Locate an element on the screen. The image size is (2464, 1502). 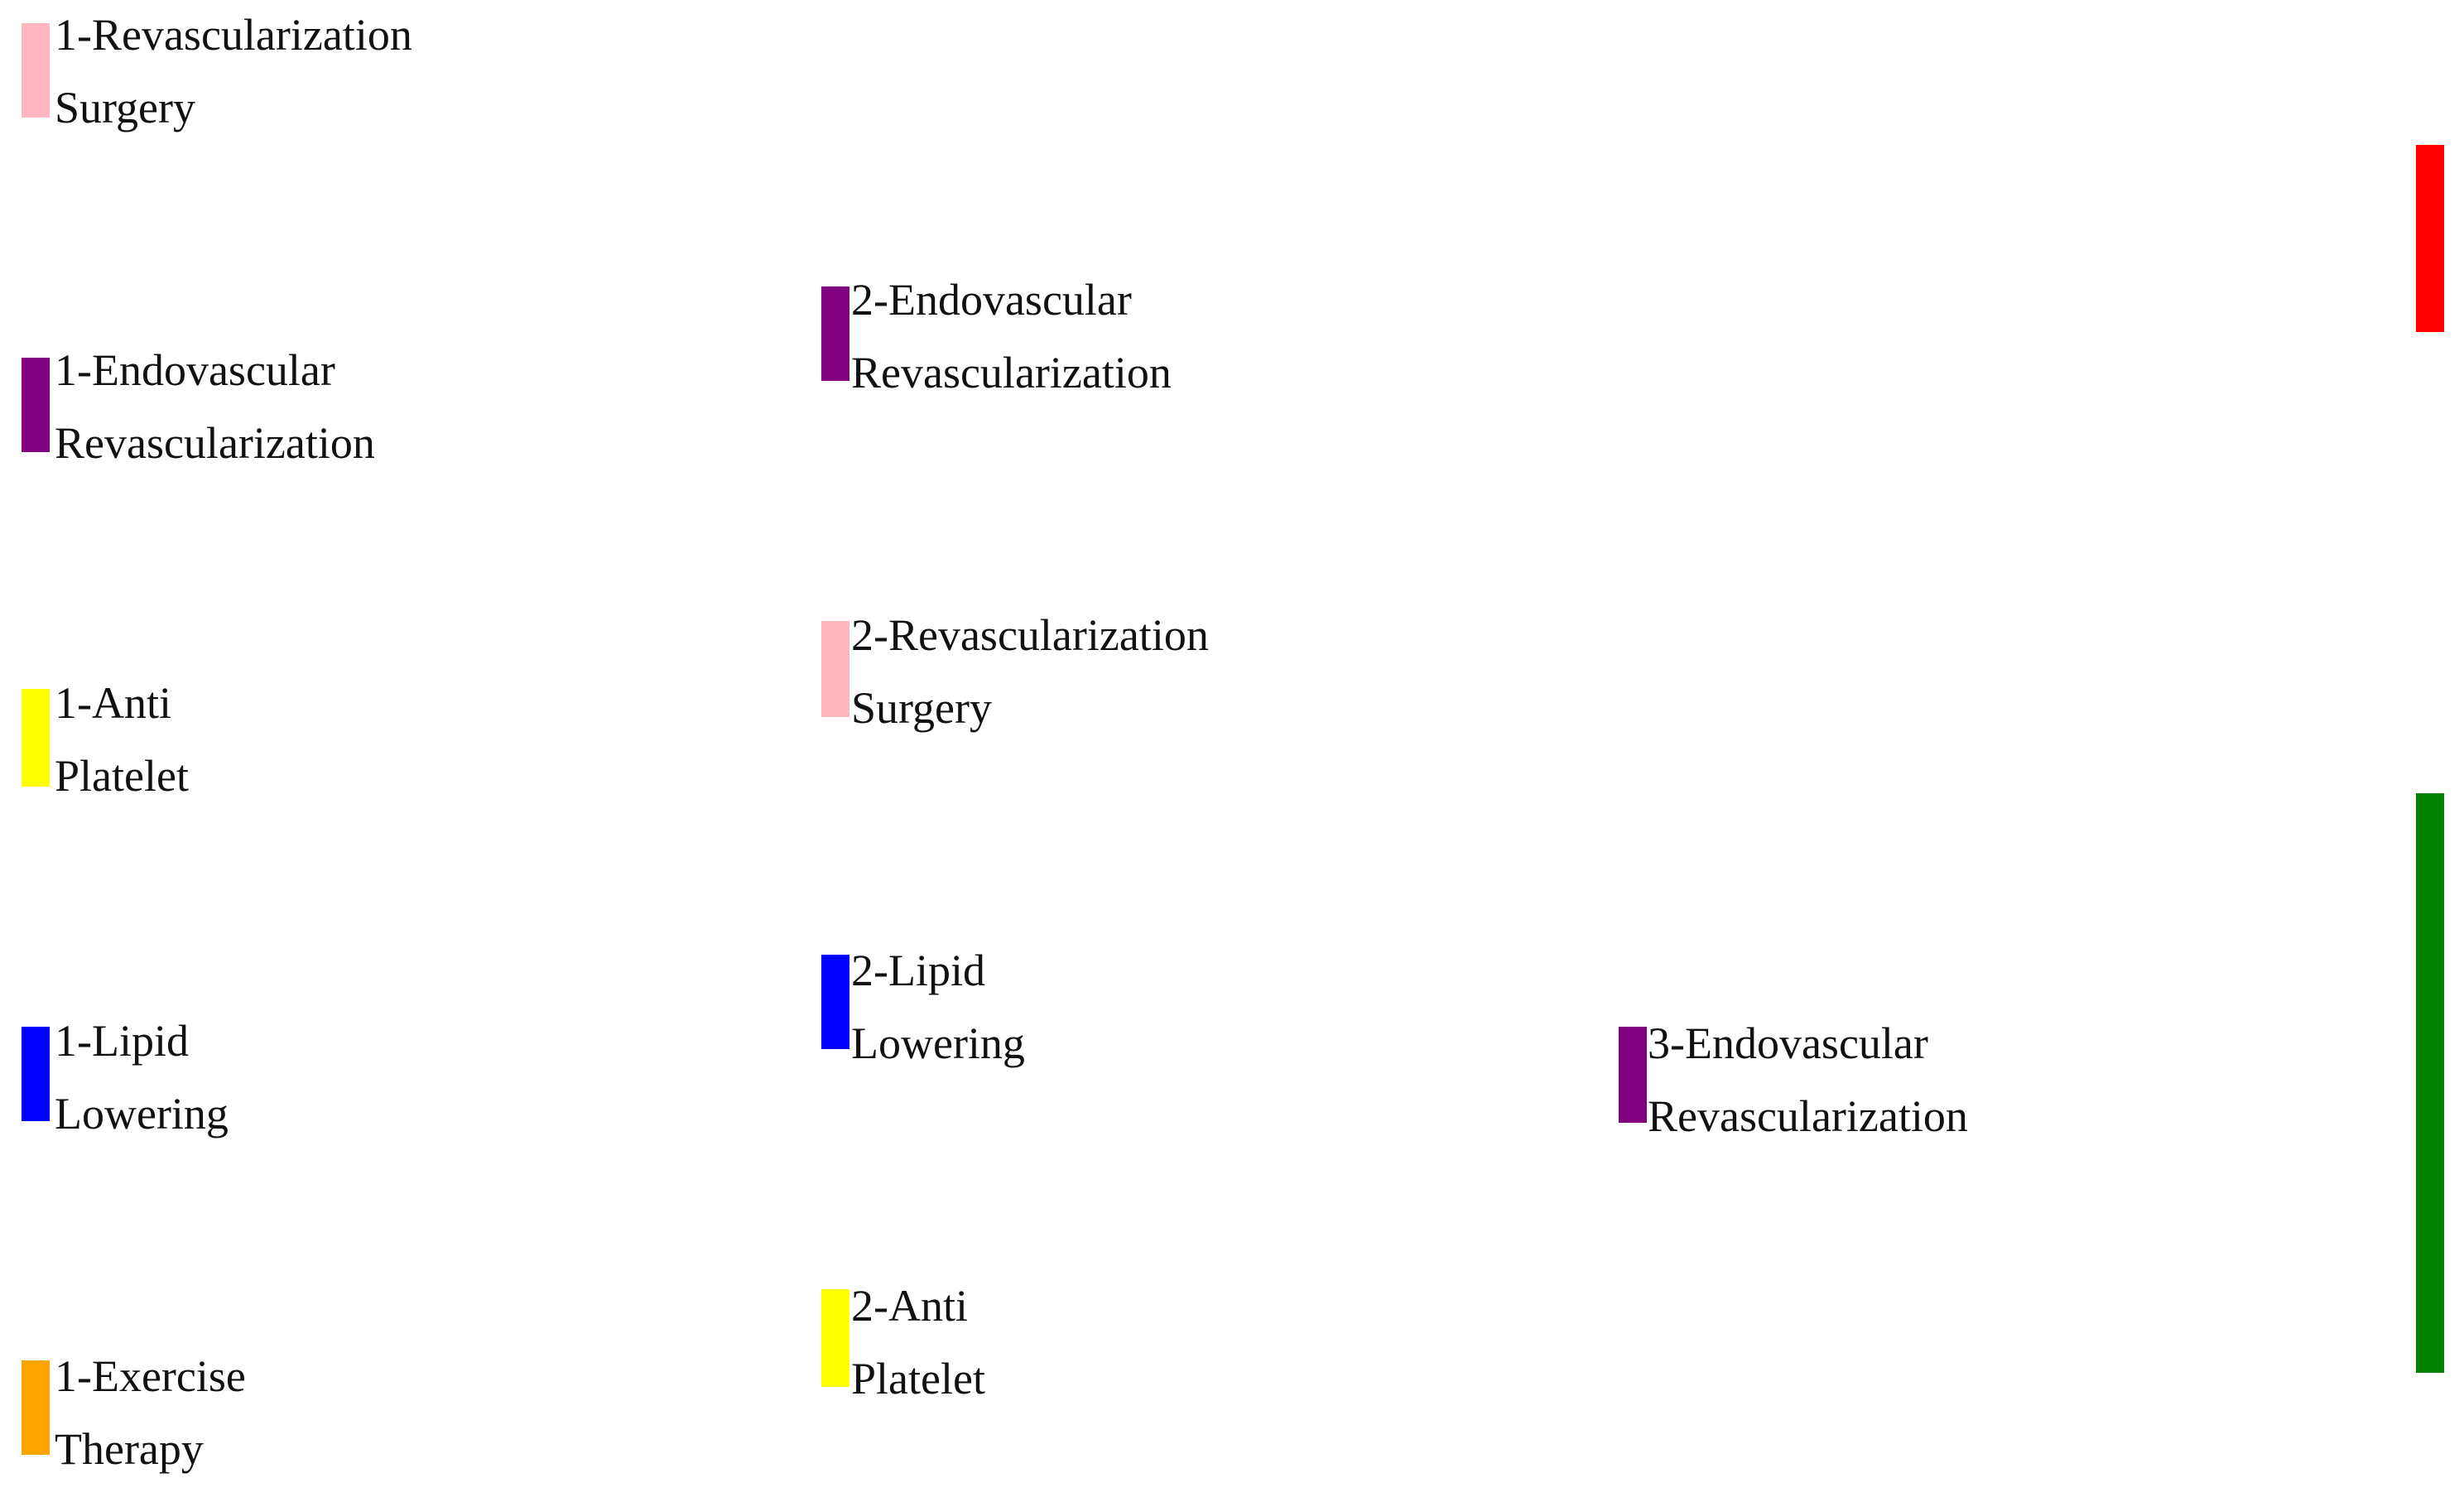
label-e1-line2: Revascularization is located at coordinates (215, 443).